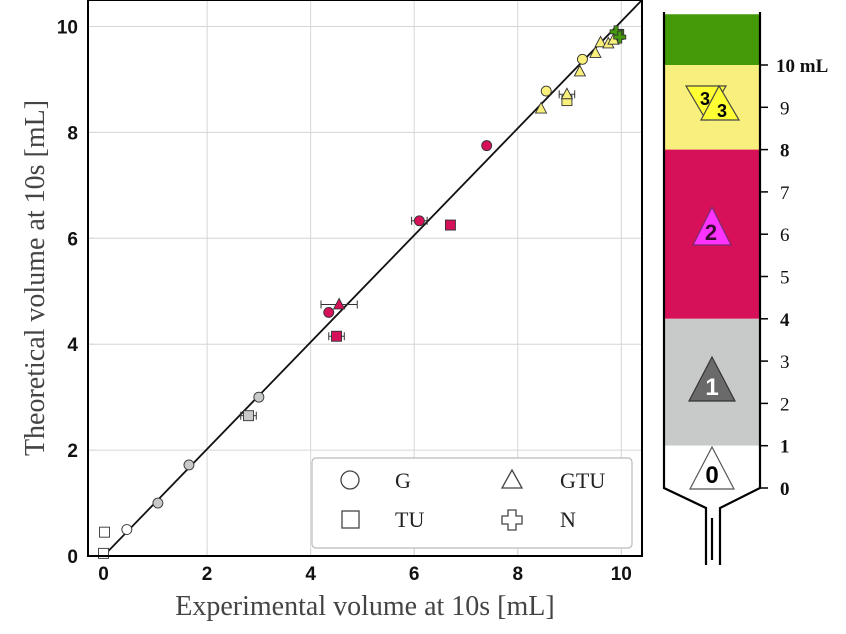 Image resolution: width=846 pixels, height=634 pixels. Describe the element at coordinates (785, 404) in the screenshot. I see `scale-label: 2` at that location.